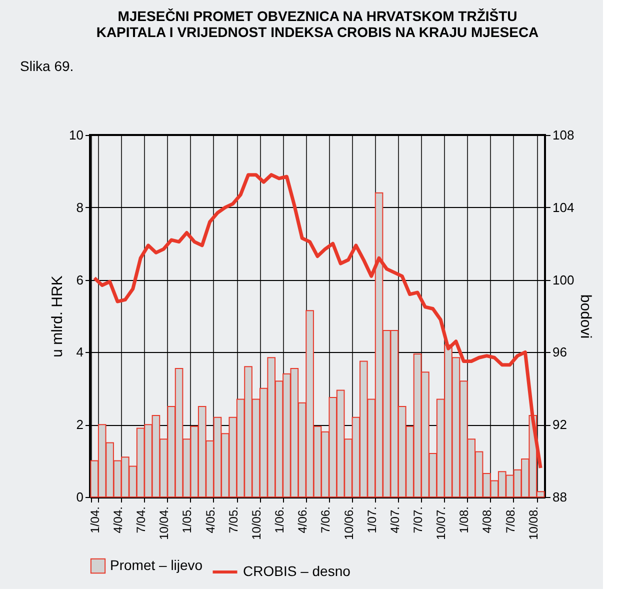 The width and height of the screenshot is (620, 615). What do you see at coordinates (297, 571) in the screenshot?
I see `legend-label: CROBIS – desno` at bounding box center [297, 571].